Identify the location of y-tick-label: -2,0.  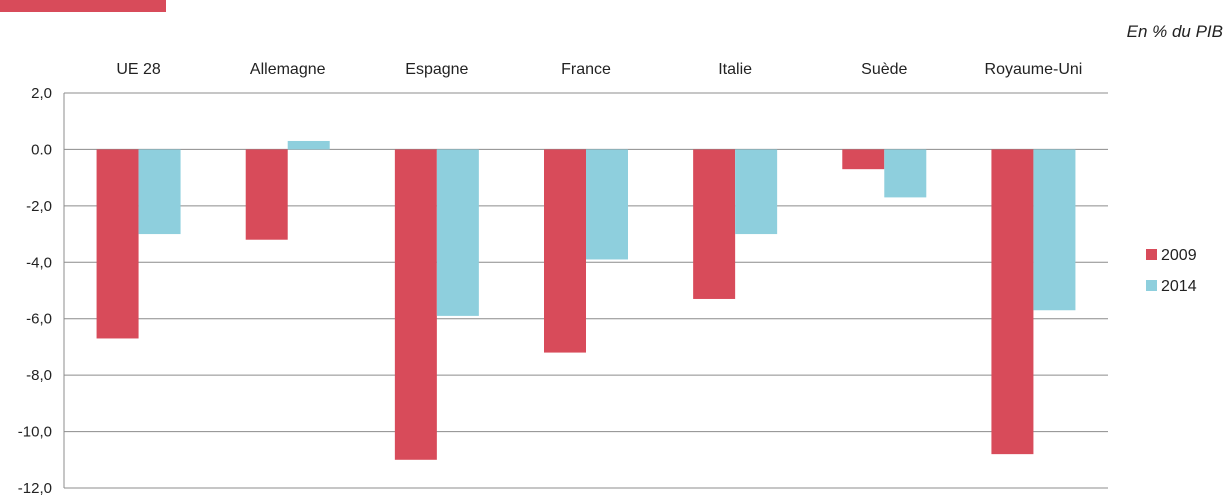
(39, 206).